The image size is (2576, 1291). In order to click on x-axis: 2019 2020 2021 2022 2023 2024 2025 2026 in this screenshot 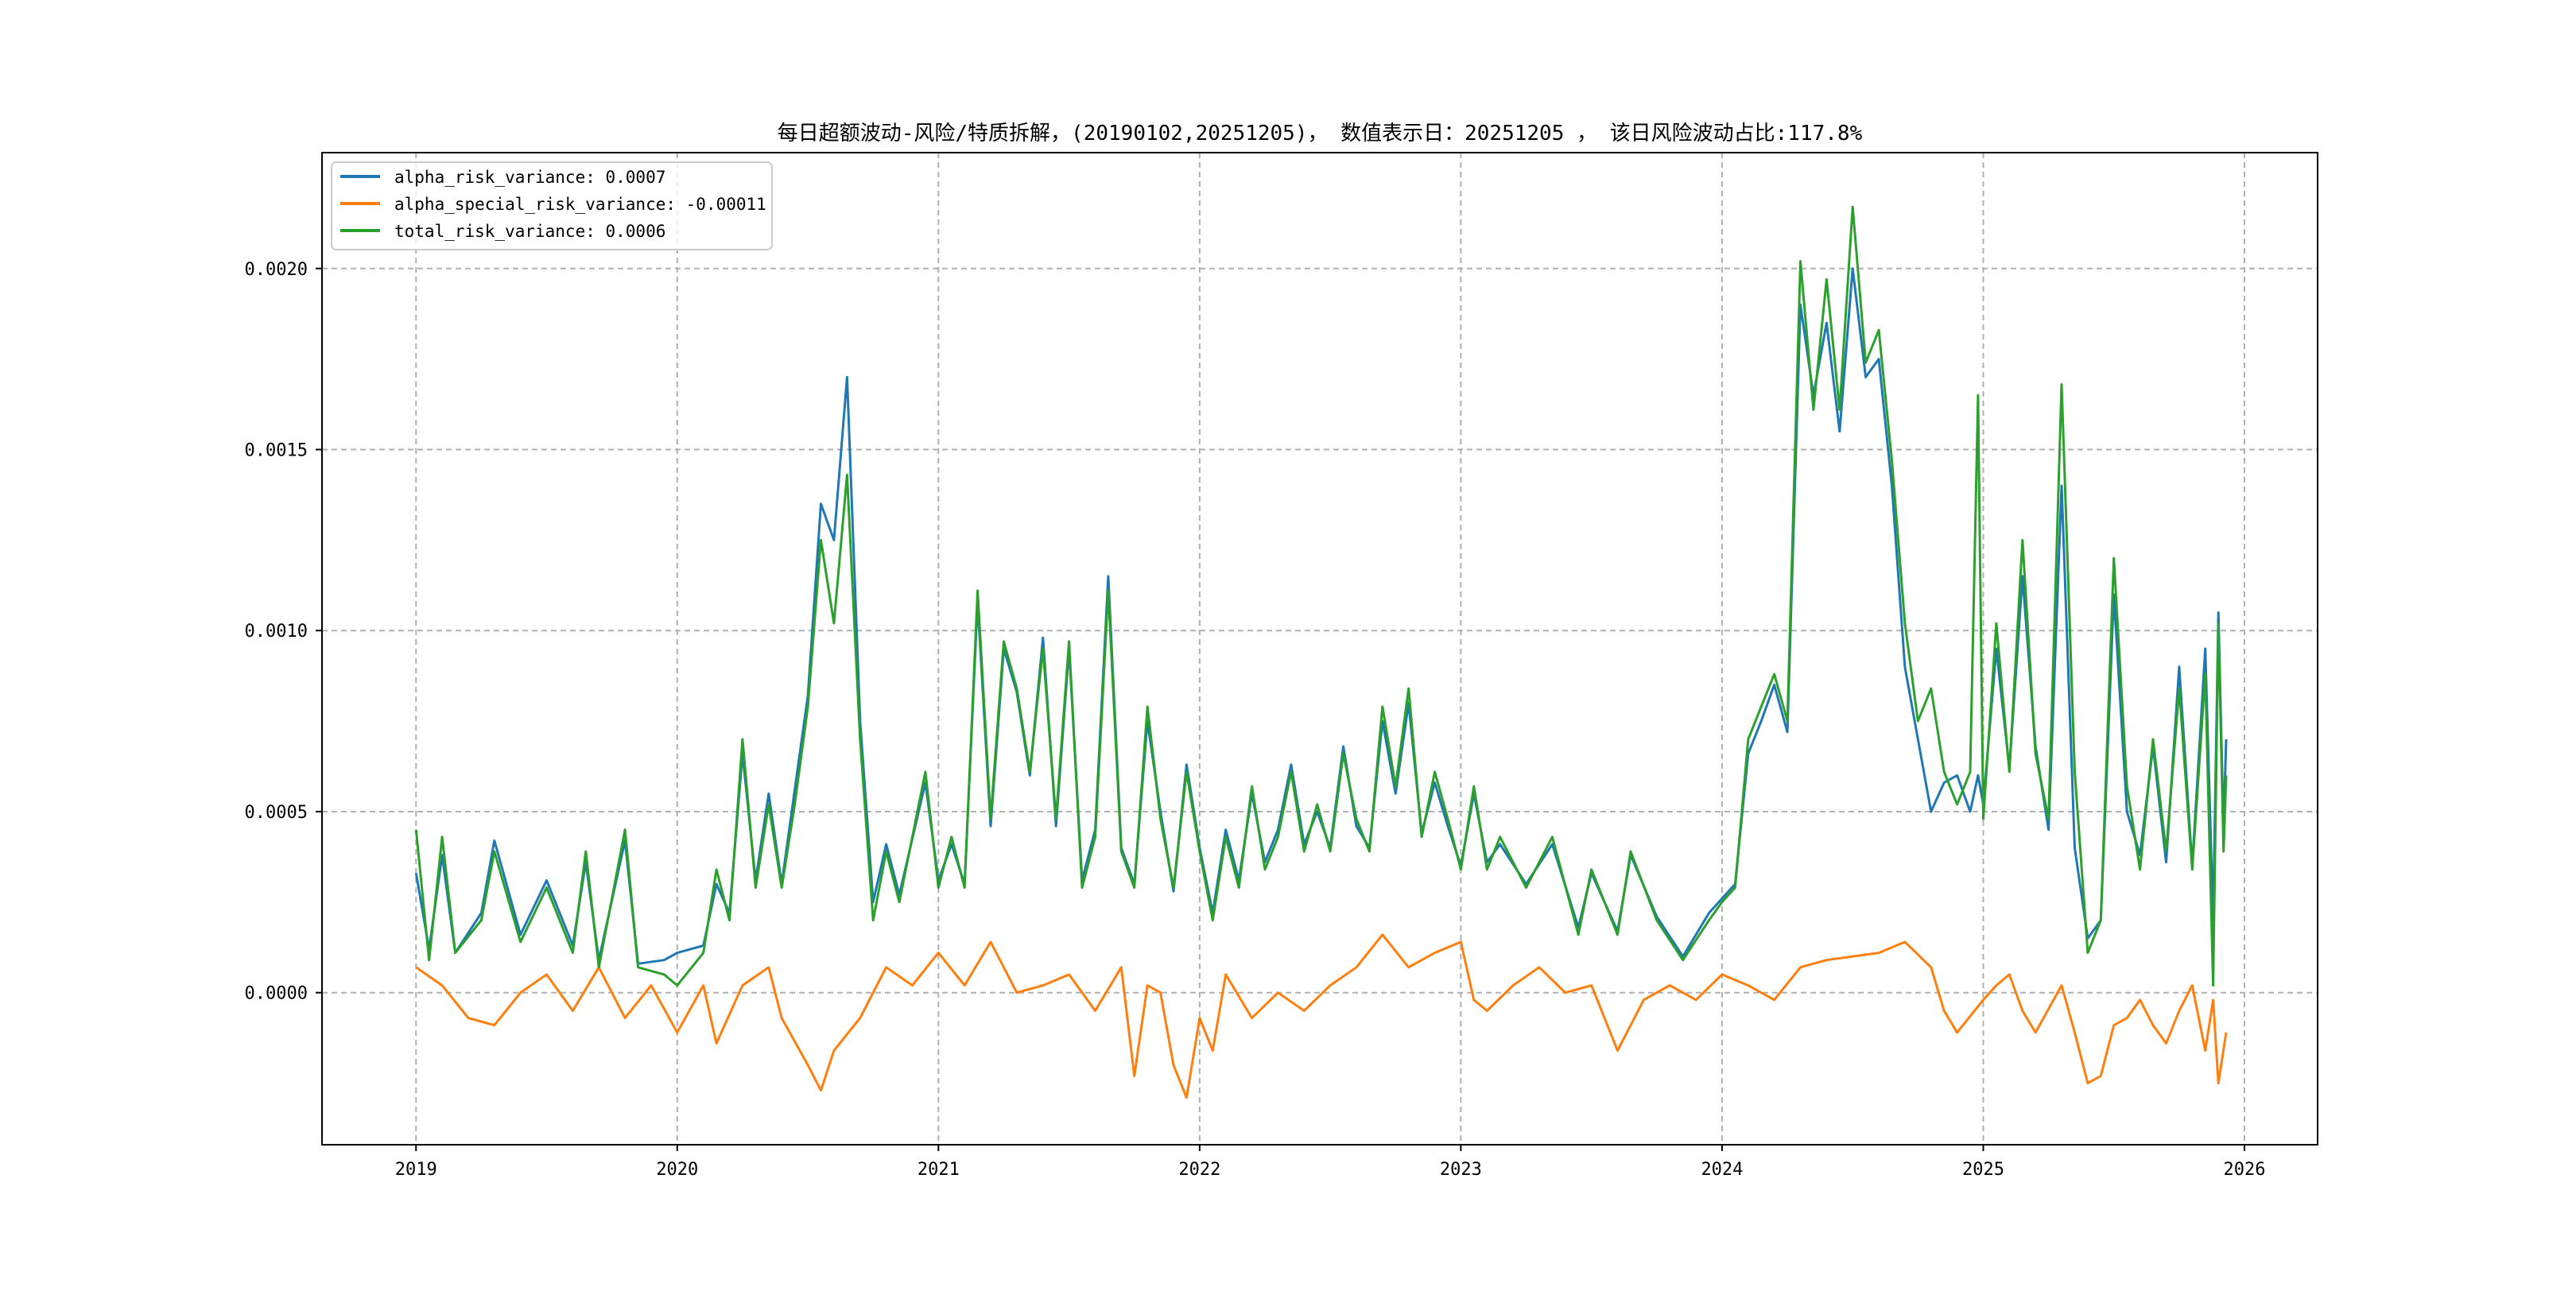, I will do `click(1331, 1162)`.